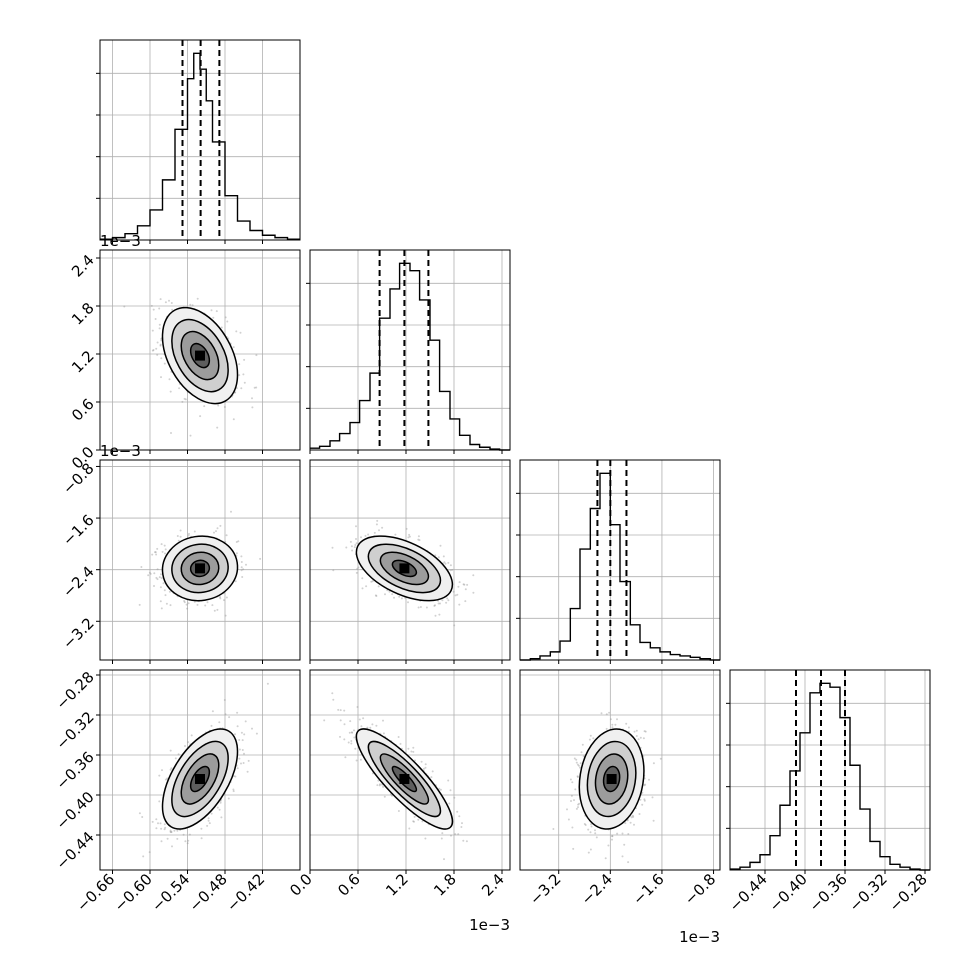 This screenshot has width=970, height=970. Describe the element at coordinates (788, 892) in the screenshot. I see `x-tick-label: −0.40` at that location.